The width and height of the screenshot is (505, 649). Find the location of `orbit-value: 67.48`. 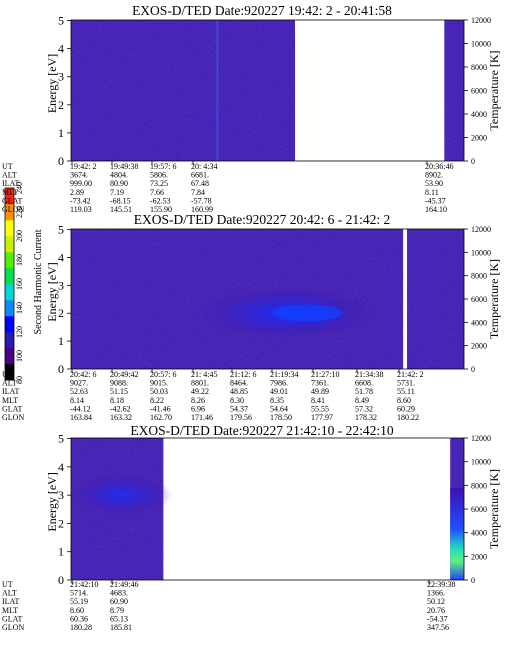

orbit-value: 67.48 is located at coordinates (200, 183).